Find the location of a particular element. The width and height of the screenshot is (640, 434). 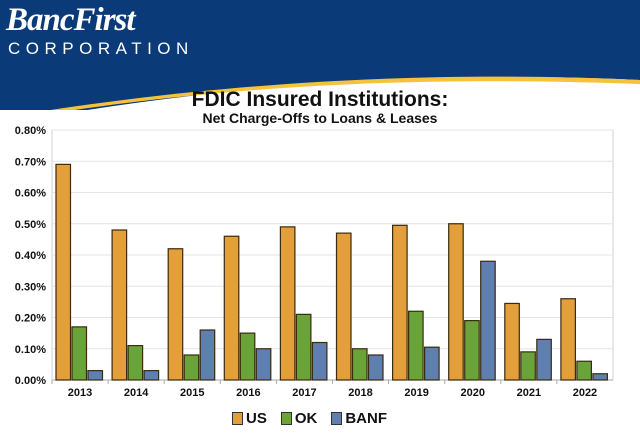

bar-banf-2016 is located at coordinates (263, 364).